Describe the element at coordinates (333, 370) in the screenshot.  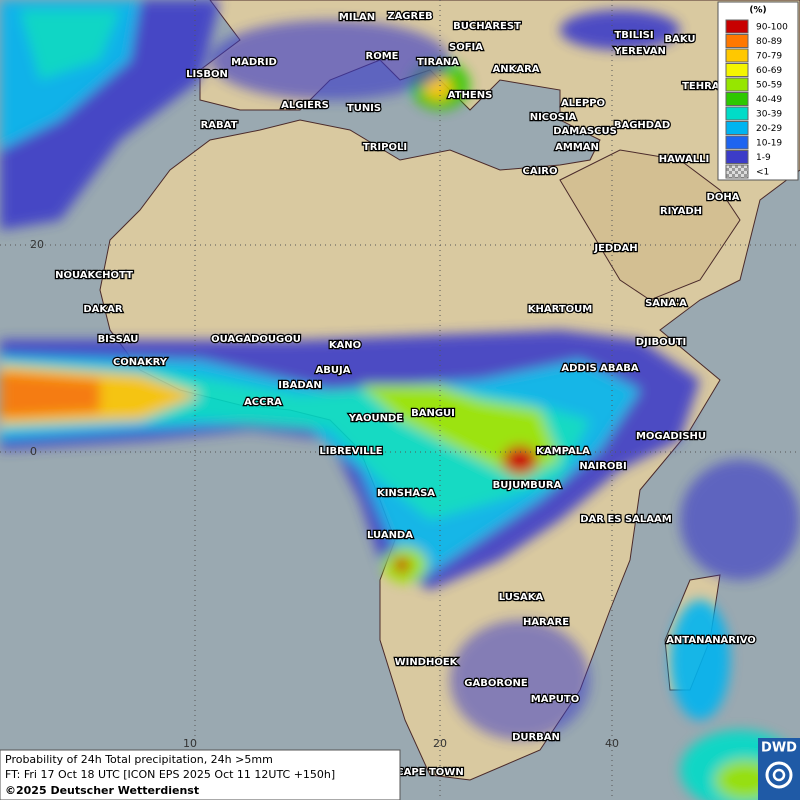
I see `city-label: ABUJA` at that location.